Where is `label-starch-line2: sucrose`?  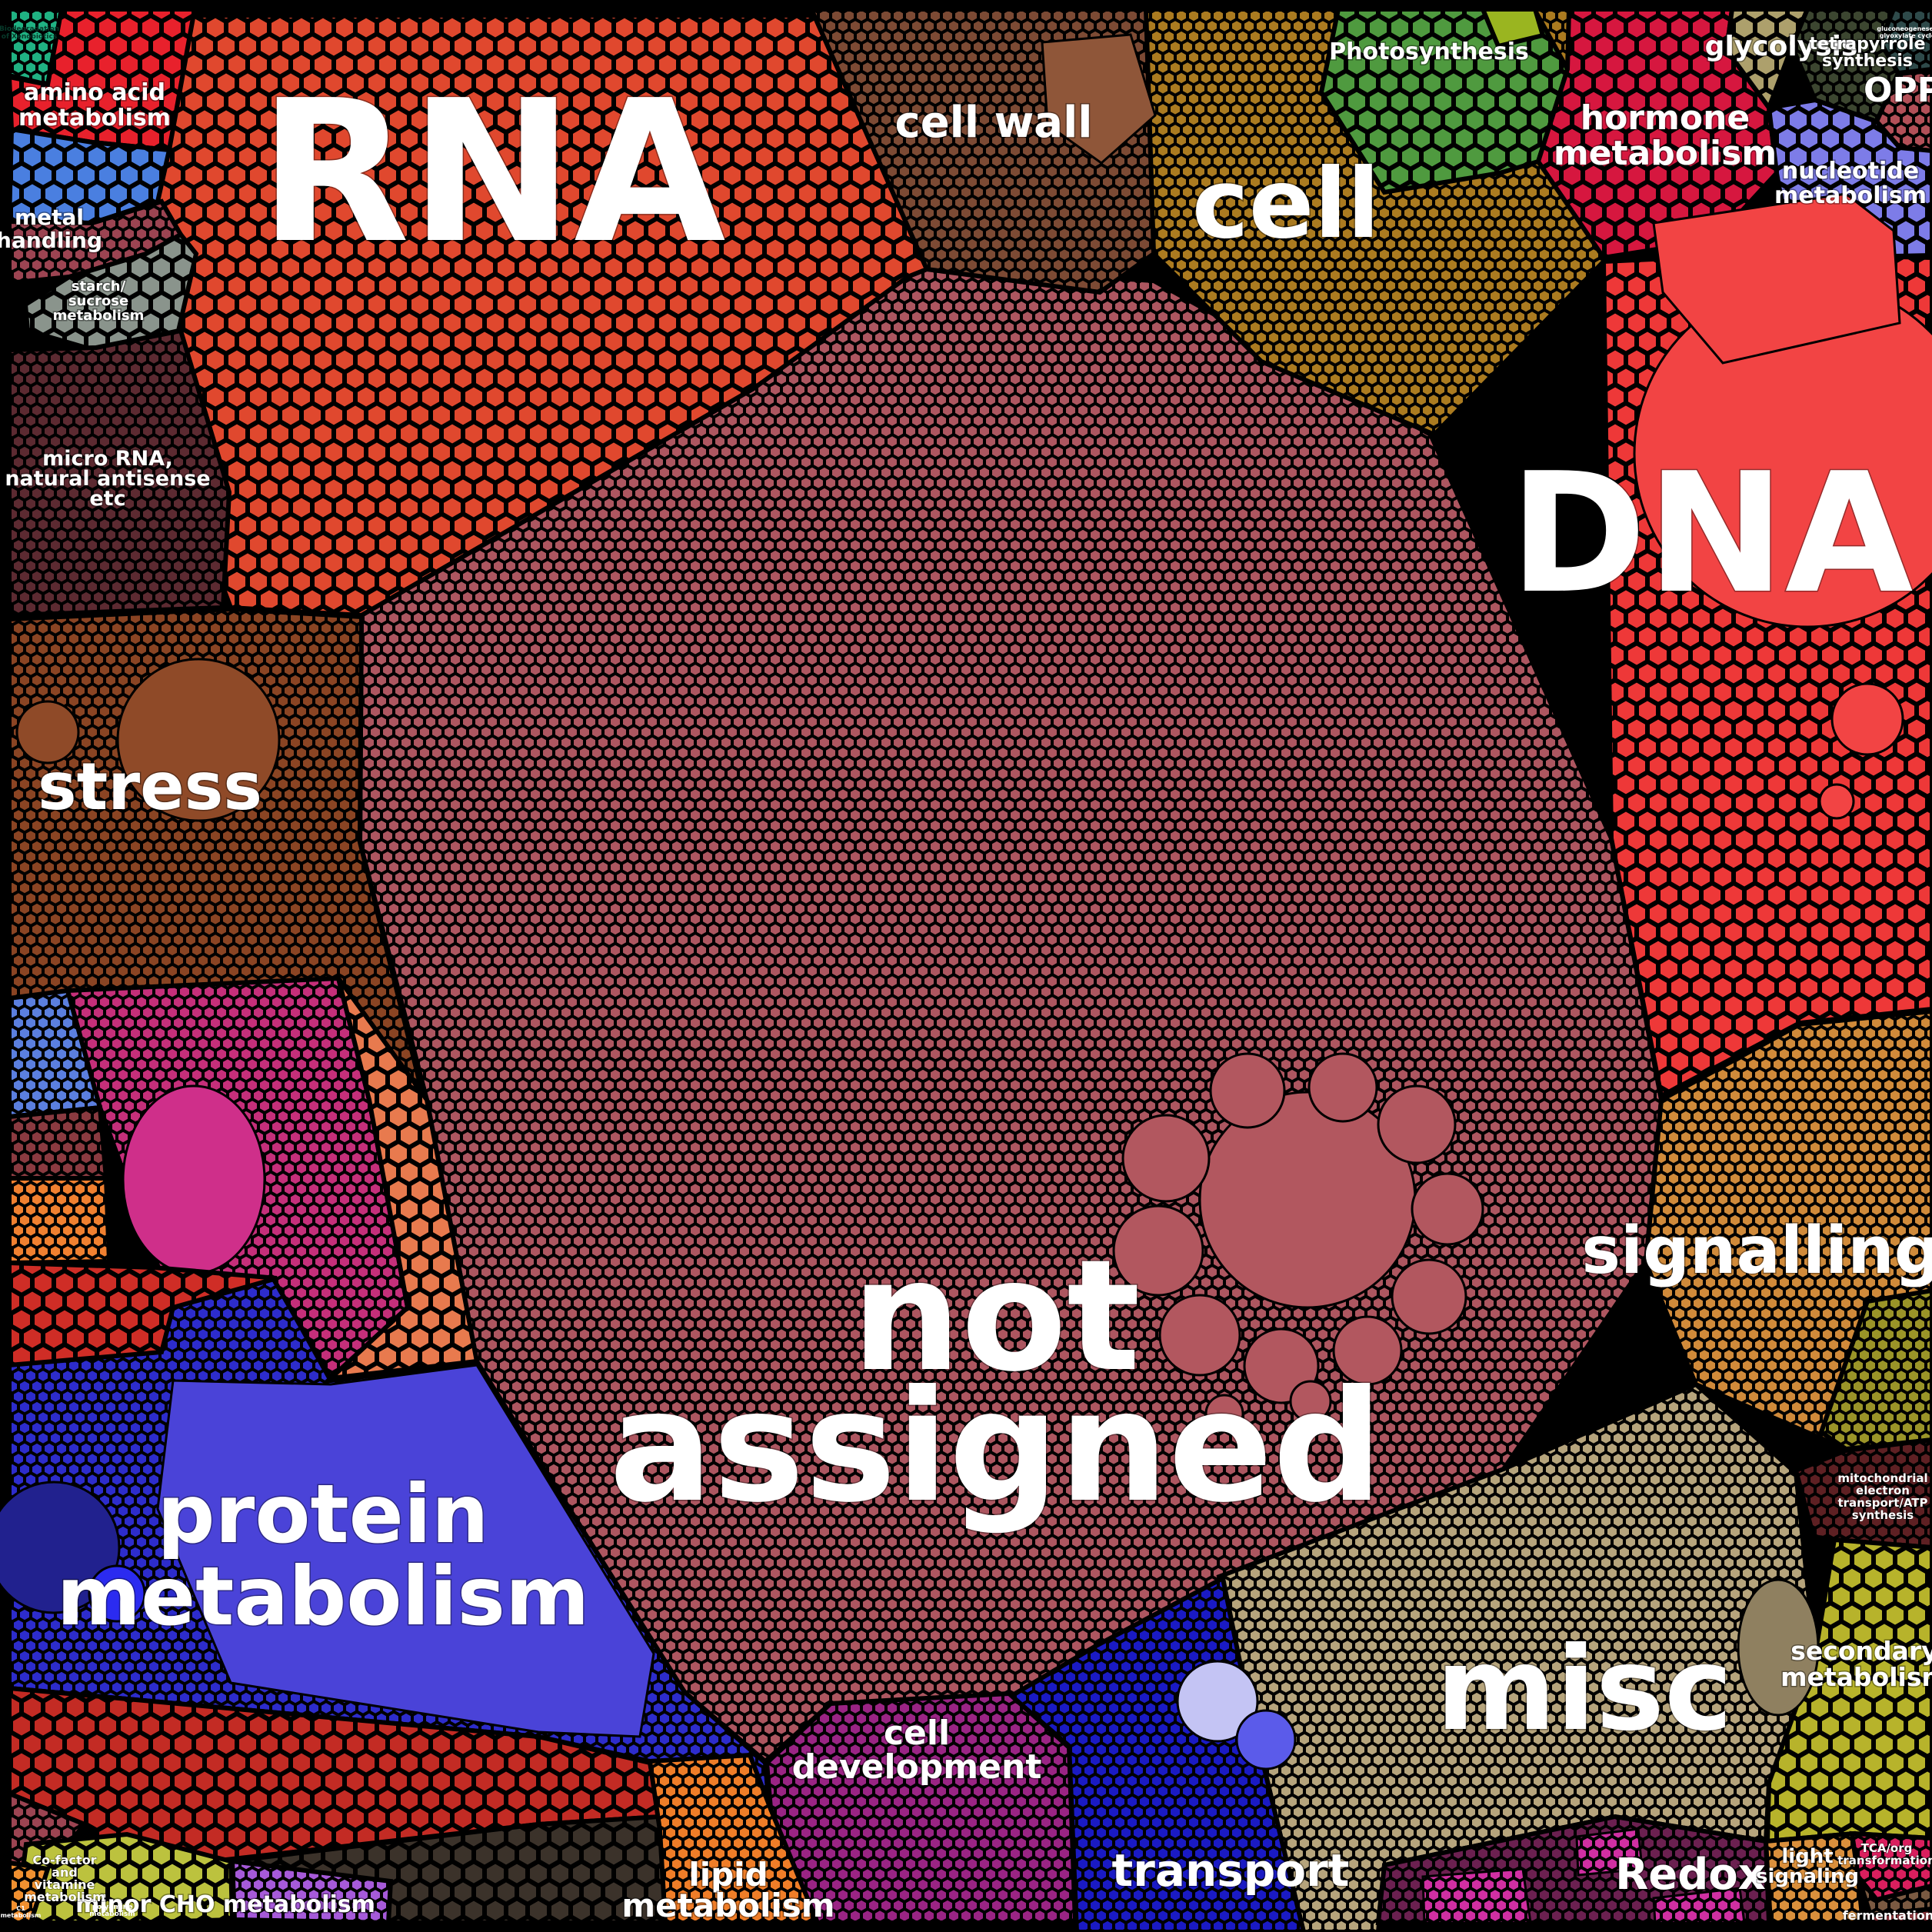 label-starch-line2: sucrose is located at coordinates (98, 301).